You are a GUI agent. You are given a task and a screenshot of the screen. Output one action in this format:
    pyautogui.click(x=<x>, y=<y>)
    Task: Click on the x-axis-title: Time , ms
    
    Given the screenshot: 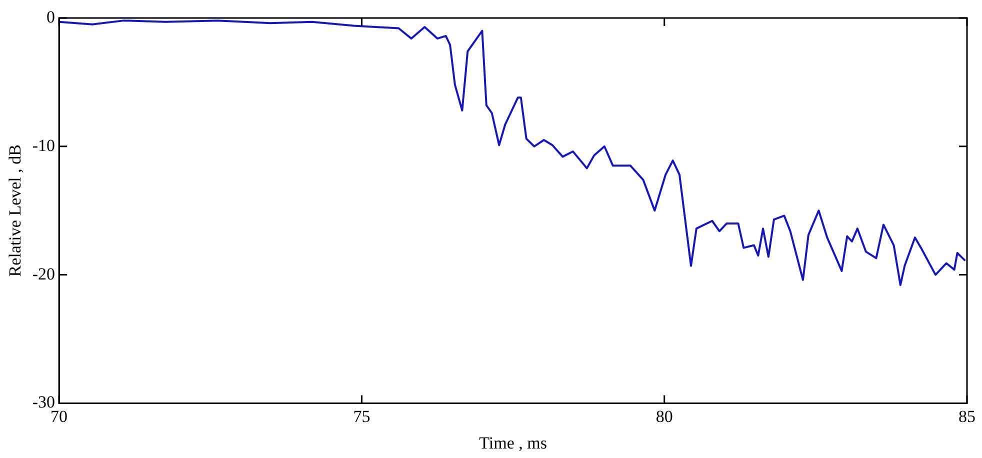 What is the action you would take?
    pyautogui.click(x=513, y=442)
    